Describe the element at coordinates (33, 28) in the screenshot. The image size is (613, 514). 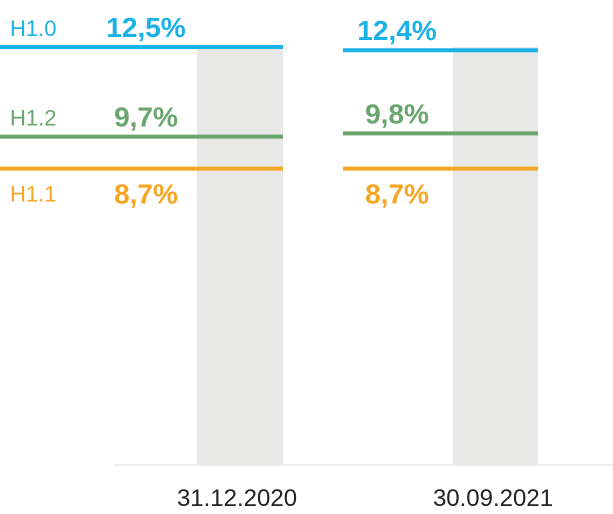
I see `legend-label: H1.0` at that location.